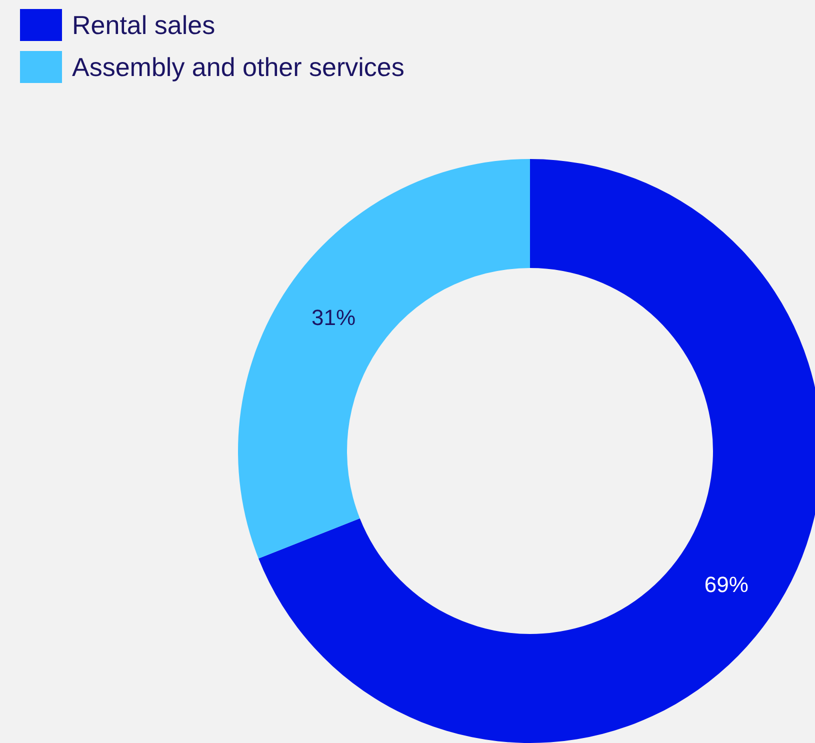  What do you see at coordinates (238, 67) in the screenshot?
I see `legend-label: Assembly and other services` at bounding box center [238, 67].